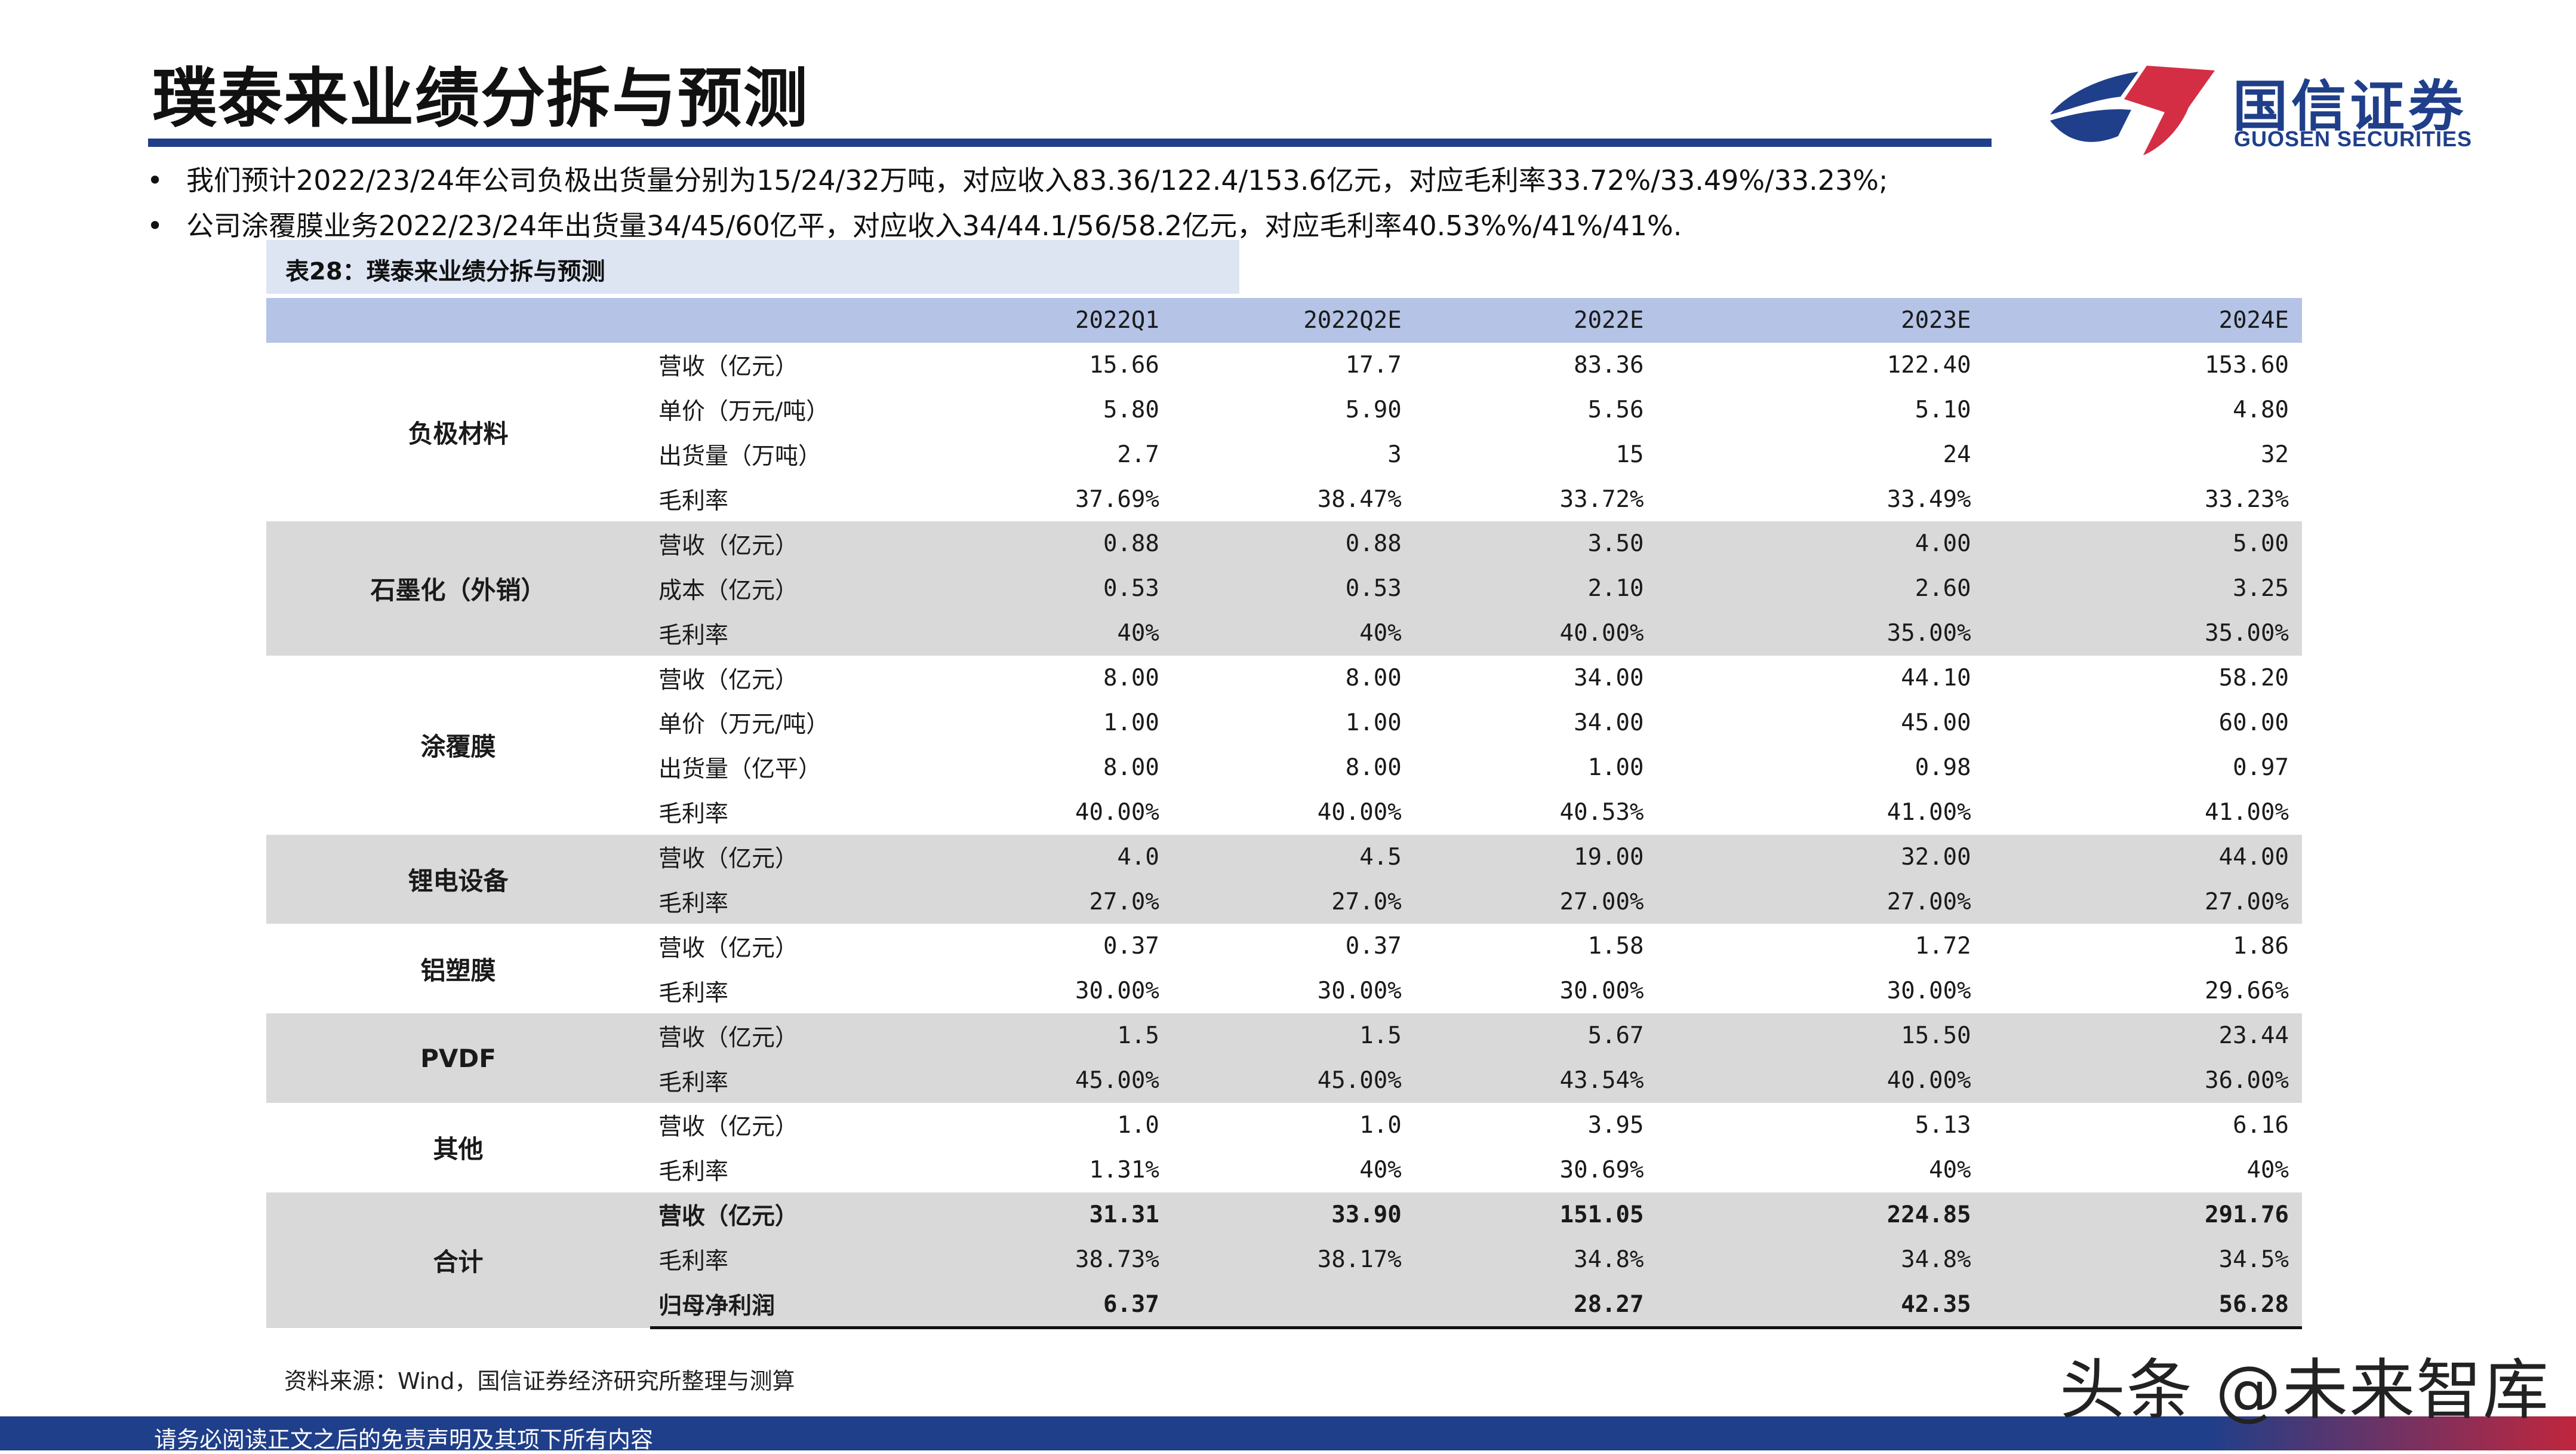  What do you see at coordinates (1293, 320) in the screenshot?
I see `column-header: 2022Q2E` at bounding box center [1293, 320].